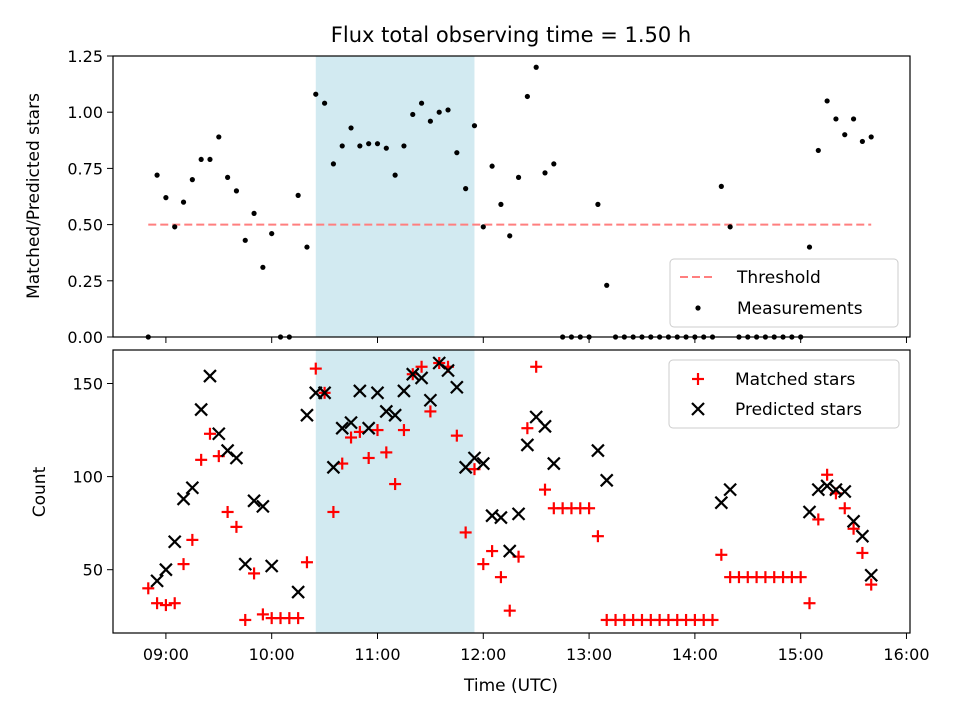  I want to click on count-xtick-label: 15:00, so click(801, 654).